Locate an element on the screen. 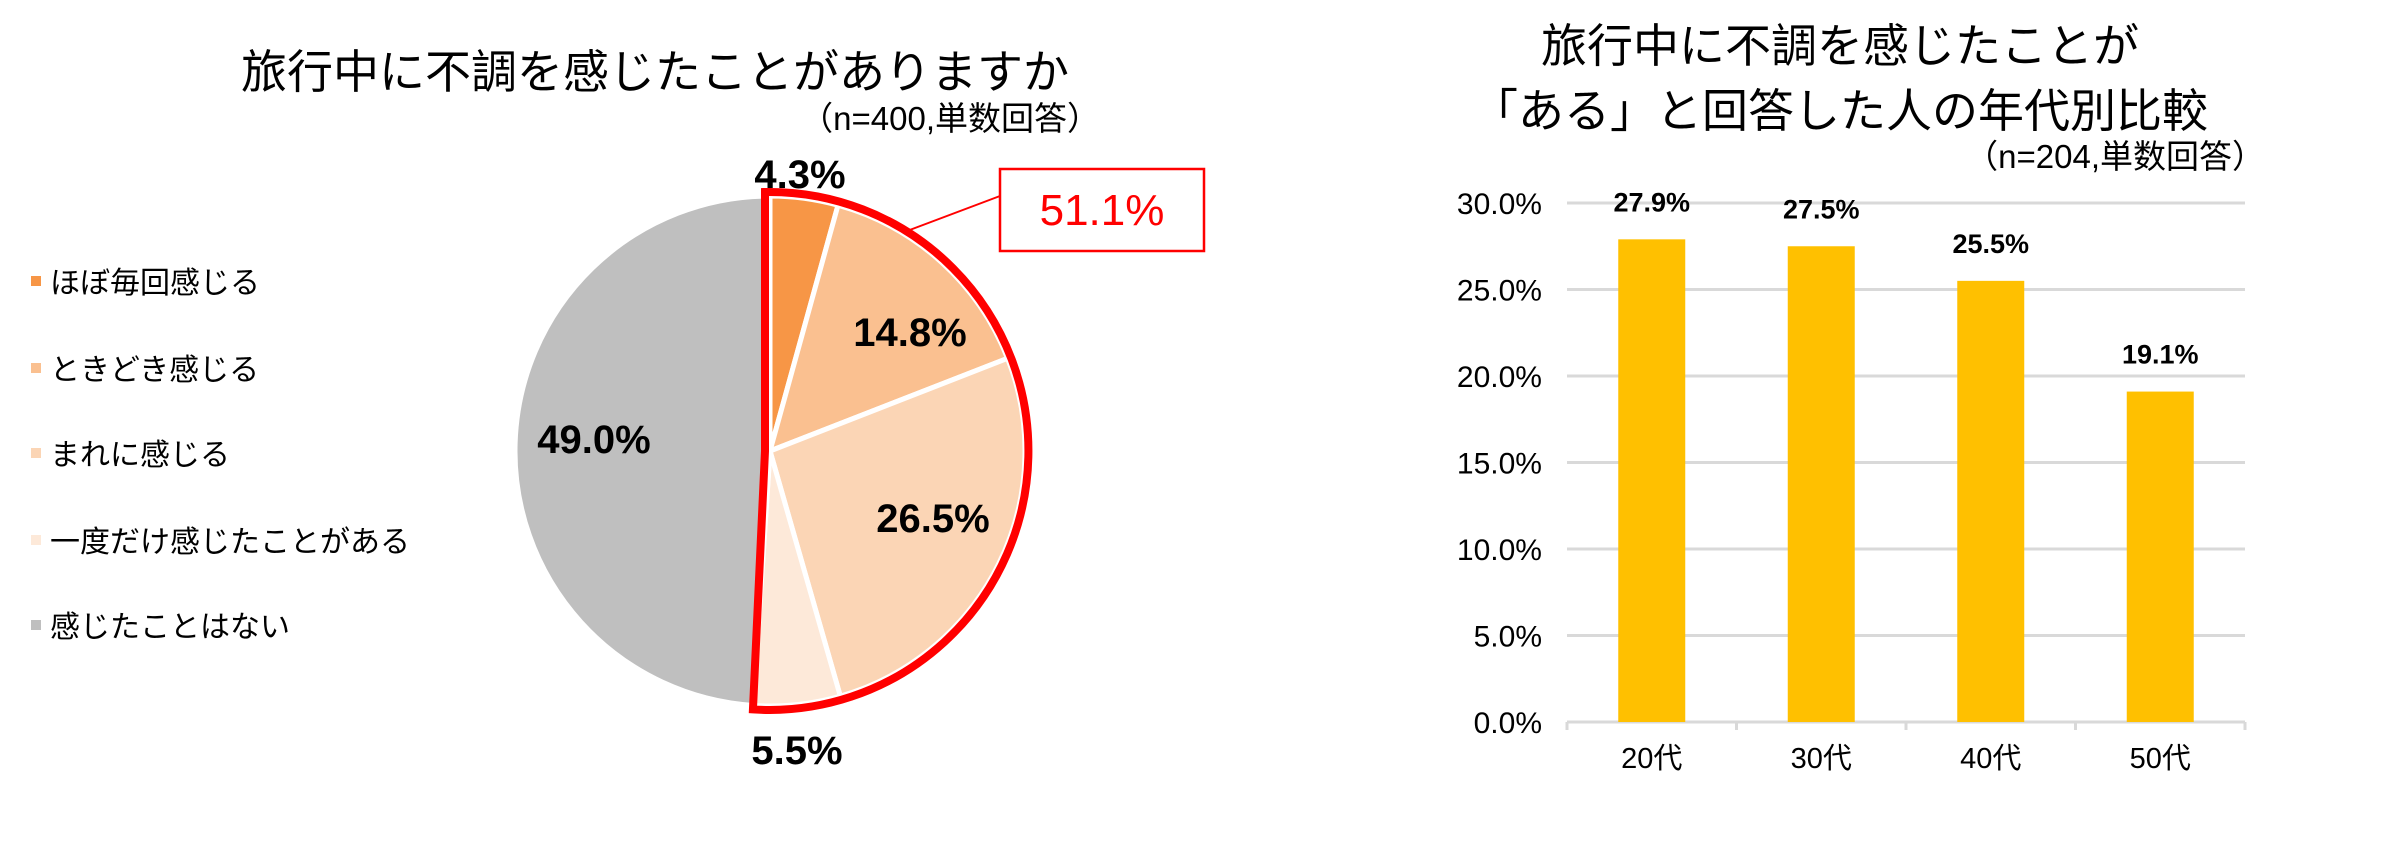  legend-label: 一度だけ感じたことがある is located at coordinates (230, 542).